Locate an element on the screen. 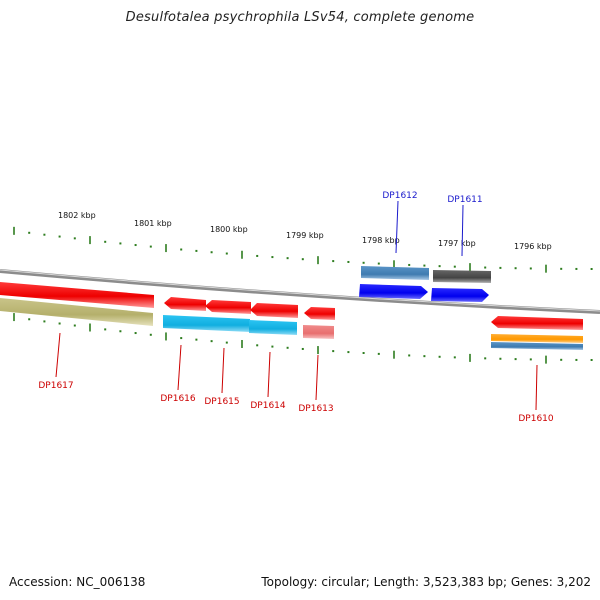 The height and width of the screenshot is (600, 600). gene-arrow-dp1614 is located at coordinates (274, 310).